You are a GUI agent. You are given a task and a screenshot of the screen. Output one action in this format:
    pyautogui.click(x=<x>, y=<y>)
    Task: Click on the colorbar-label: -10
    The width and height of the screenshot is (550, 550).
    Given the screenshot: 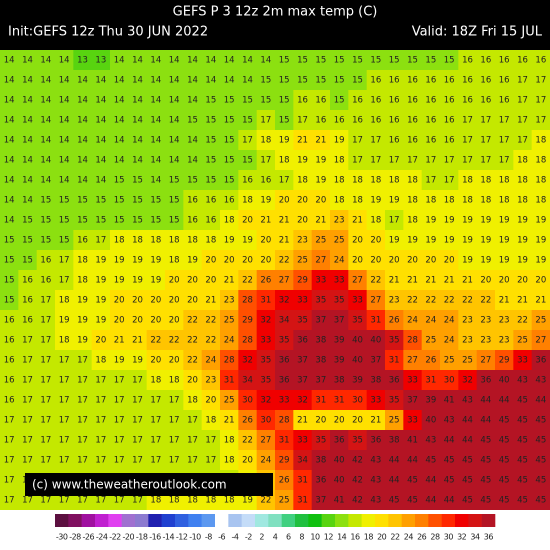 What is the action you would take?
    pyautogui.click(x=195, y=537)
    